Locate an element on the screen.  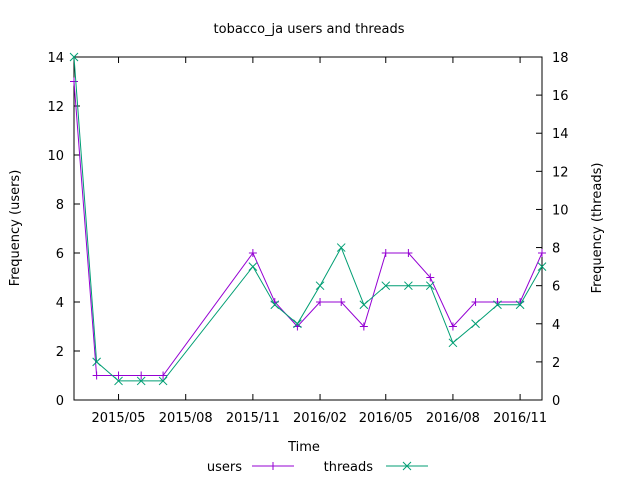
y-axis-right-label: Frequency (threads) is located at coordinates (597, 228).